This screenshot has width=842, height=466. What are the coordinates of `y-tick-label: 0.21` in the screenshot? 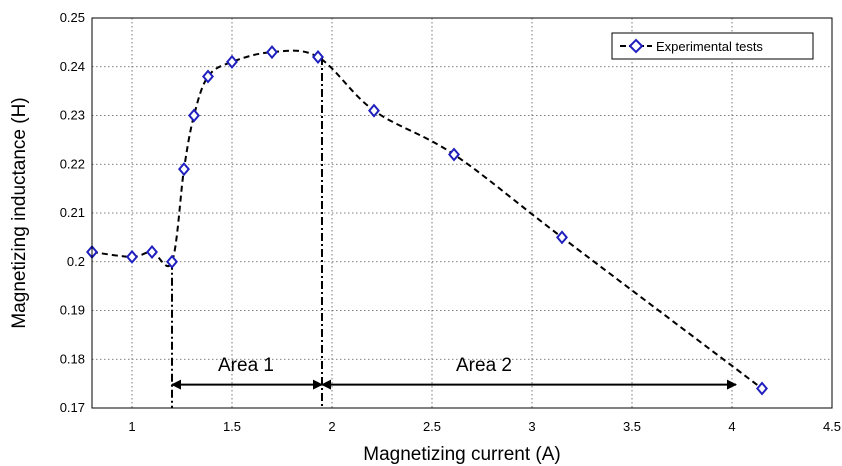 It's located at (72, 212).